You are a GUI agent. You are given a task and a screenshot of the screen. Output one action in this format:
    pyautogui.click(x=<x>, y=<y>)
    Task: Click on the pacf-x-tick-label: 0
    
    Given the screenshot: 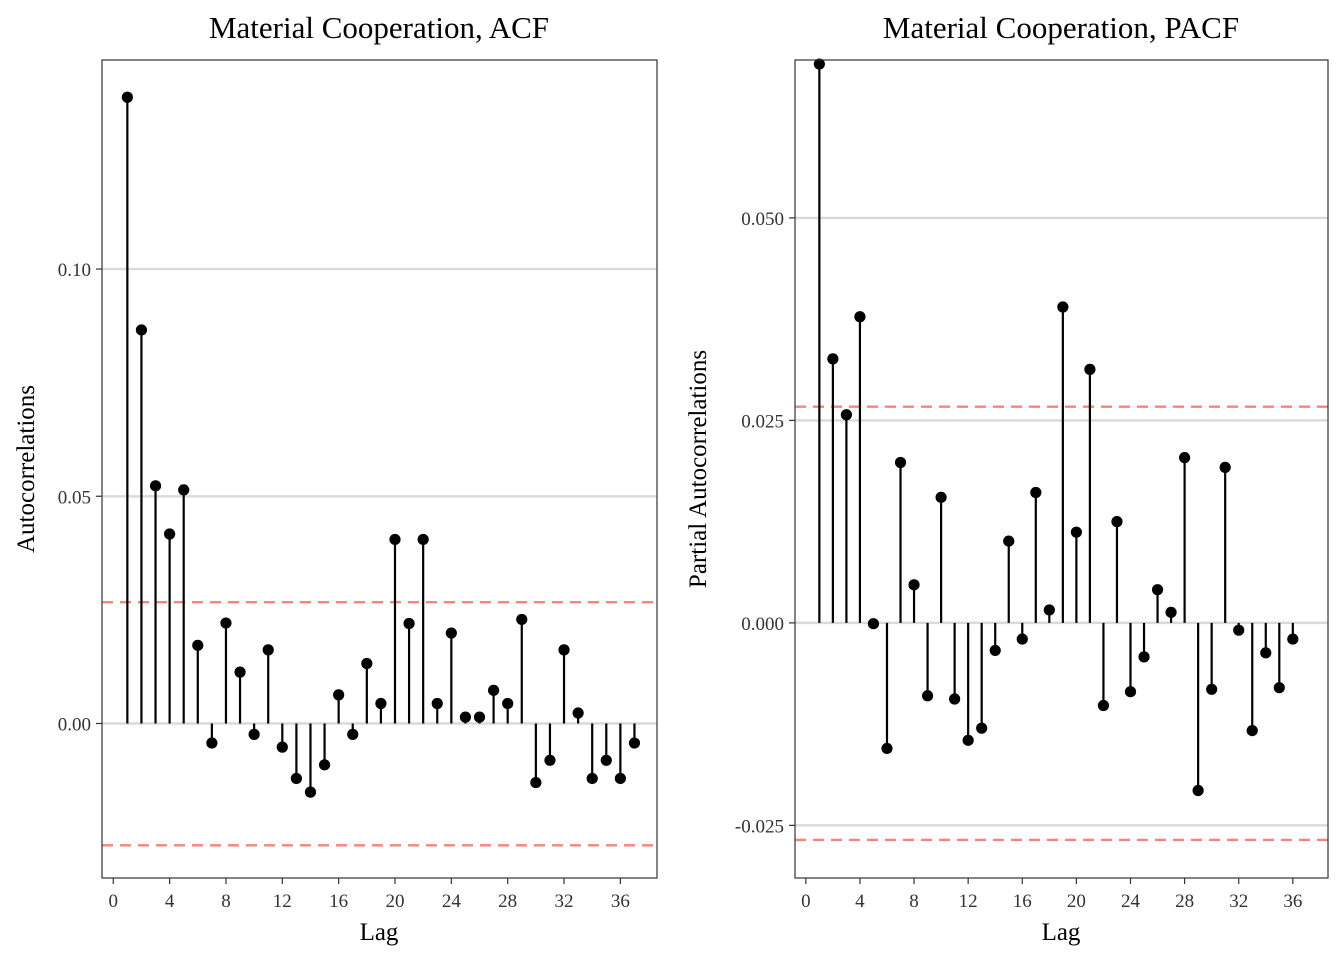 What is the action you would take?
    pyautogui.click(x=806, y=901)
    